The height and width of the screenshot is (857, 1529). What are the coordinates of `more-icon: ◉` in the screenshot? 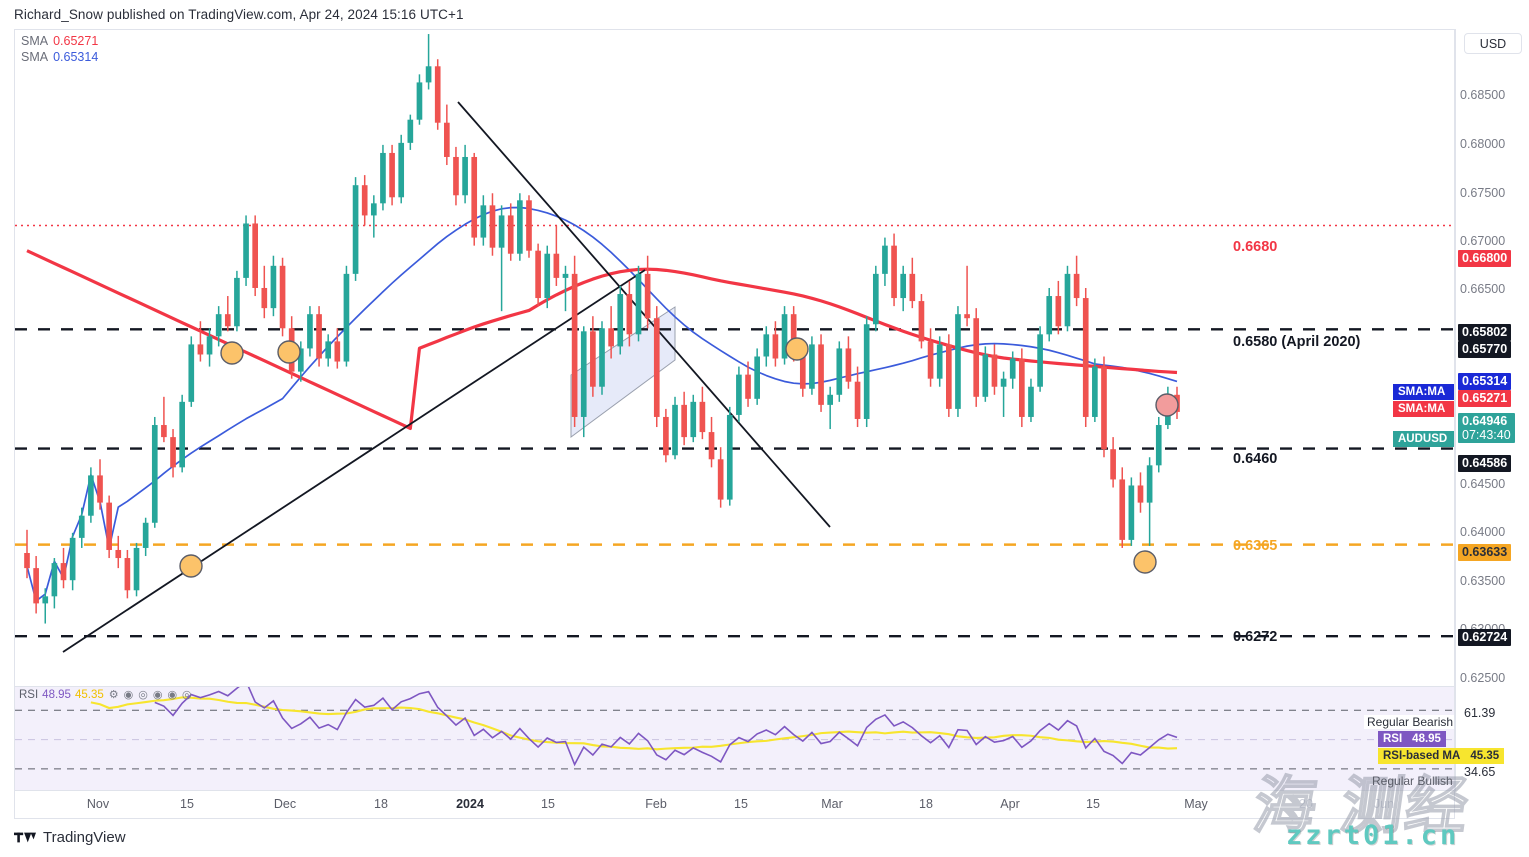 It's located at (157, 695).